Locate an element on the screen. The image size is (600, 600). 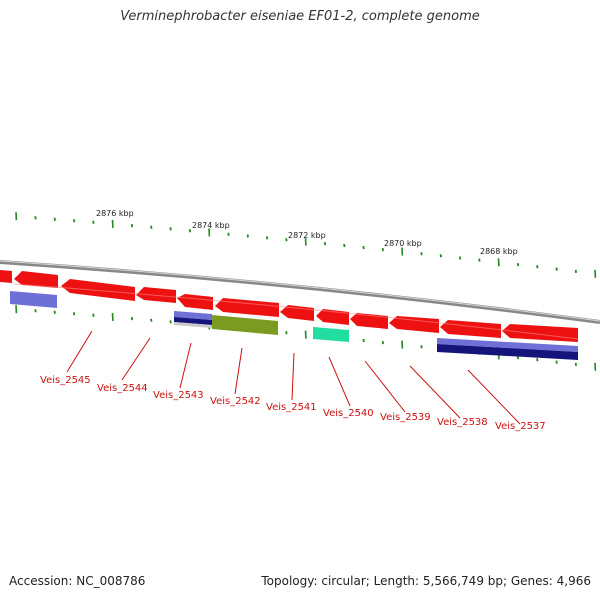
gene-label-leaders is located at coordinates (293, 377).